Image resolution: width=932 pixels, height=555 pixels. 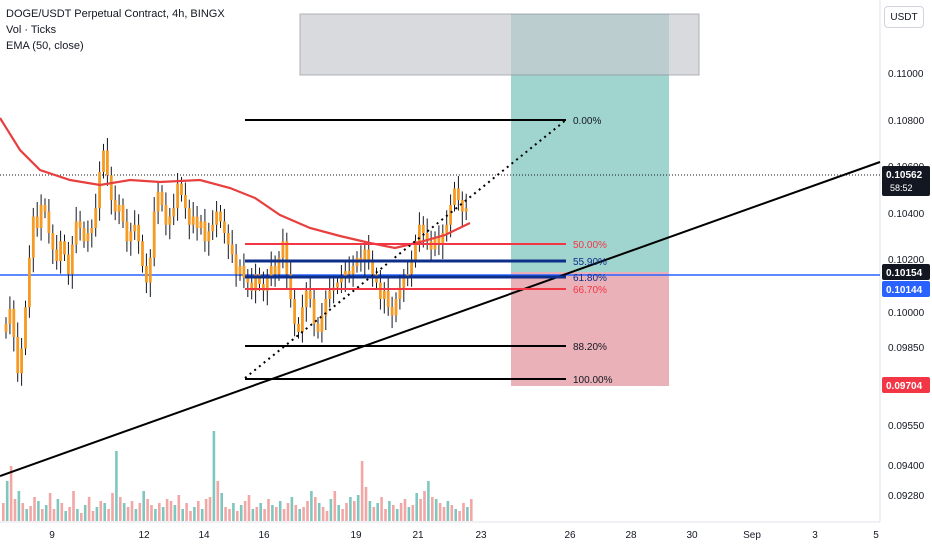 I want to click on symbol-title: DOGE/USDT Perpetual Contract, 4h, BINGX, so click(x=115, y=14).